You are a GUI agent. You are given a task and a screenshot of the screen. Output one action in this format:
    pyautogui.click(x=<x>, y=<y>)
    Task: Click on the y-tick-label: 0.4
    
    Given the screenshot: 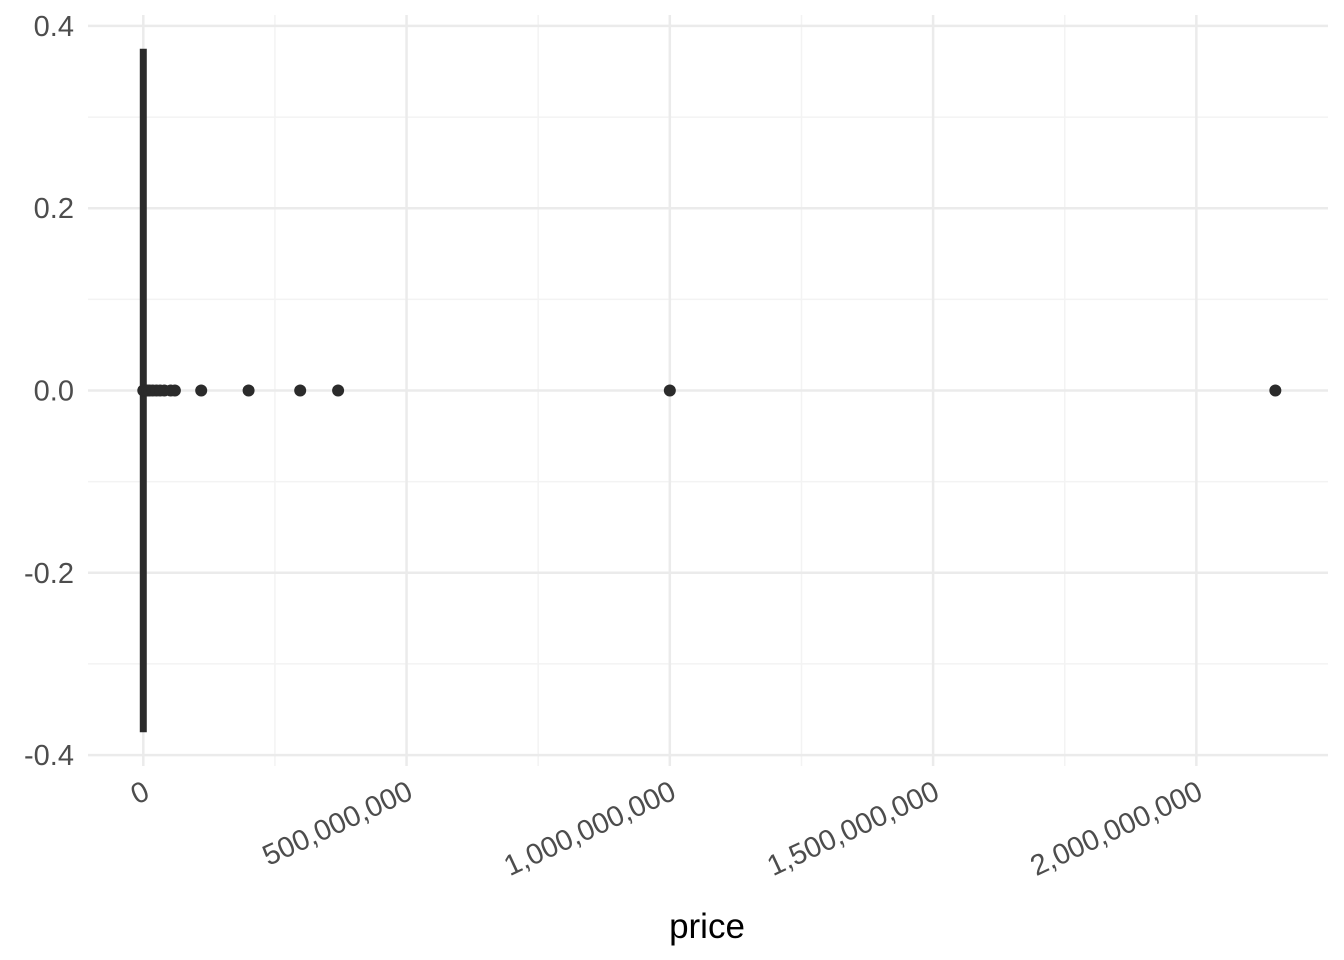 What is the action you would take?
    pyautogui.click(x=54, y=27)
    